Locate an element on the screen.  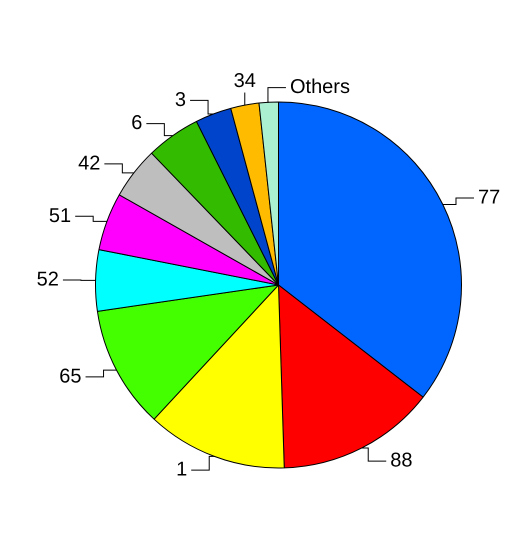
slice-label: 51 is located at coordinates (60, 215).